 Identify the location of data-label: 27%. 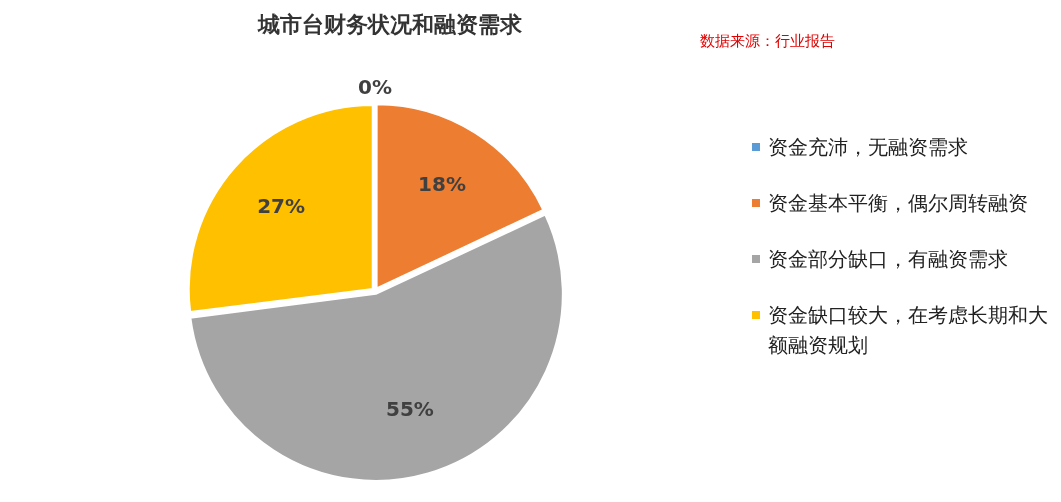
(281, 206).